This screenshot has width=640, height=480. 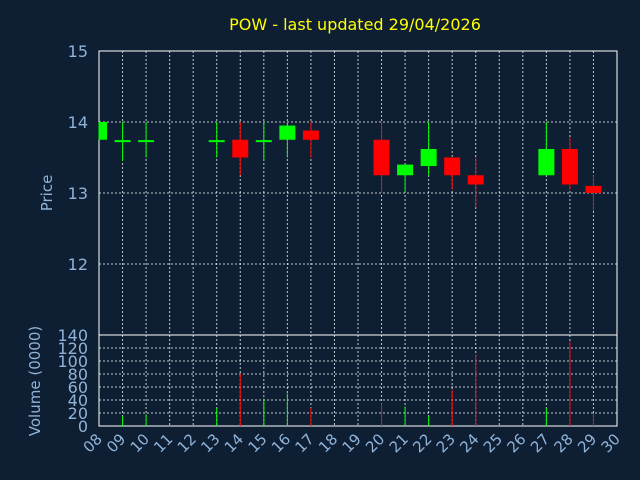 What do you see at coordinates (358, 383) in the screenshot?
I see `volume-bars` at bounding box center [358, 383].